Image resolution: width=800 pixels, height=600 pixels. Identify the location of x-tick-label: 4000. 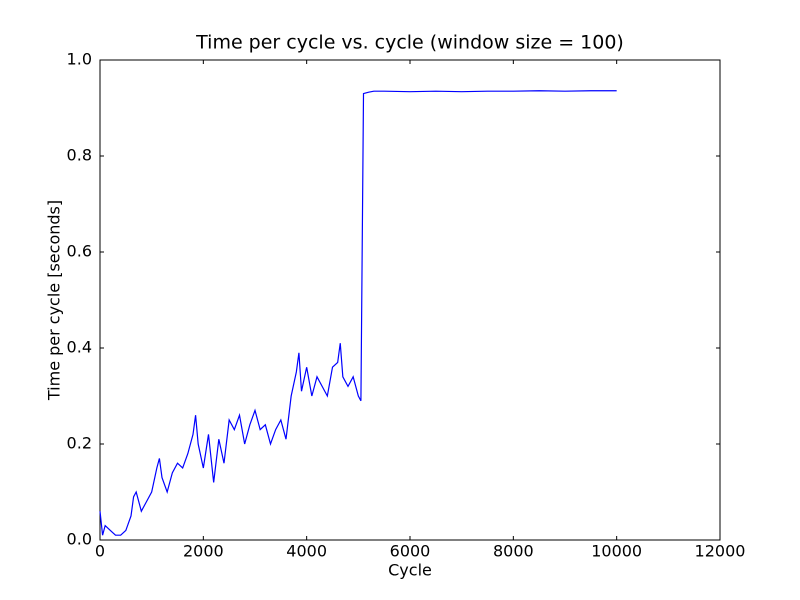
(306, 551).